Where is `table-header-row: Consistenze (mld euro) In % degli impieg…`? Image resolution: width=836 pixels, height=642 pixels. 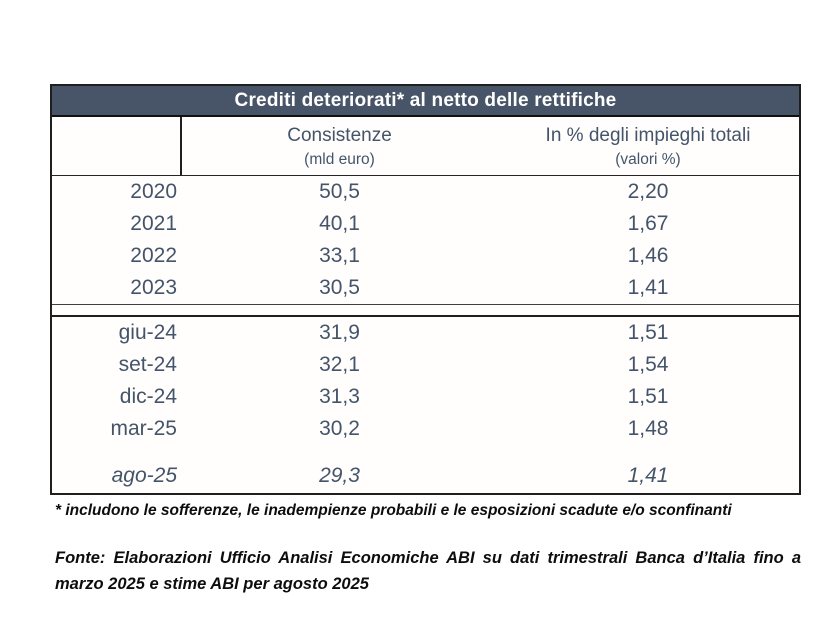 table-header-row: Consistenze (mld euro) In % degli impieg… is located at coordinates (425, 146).